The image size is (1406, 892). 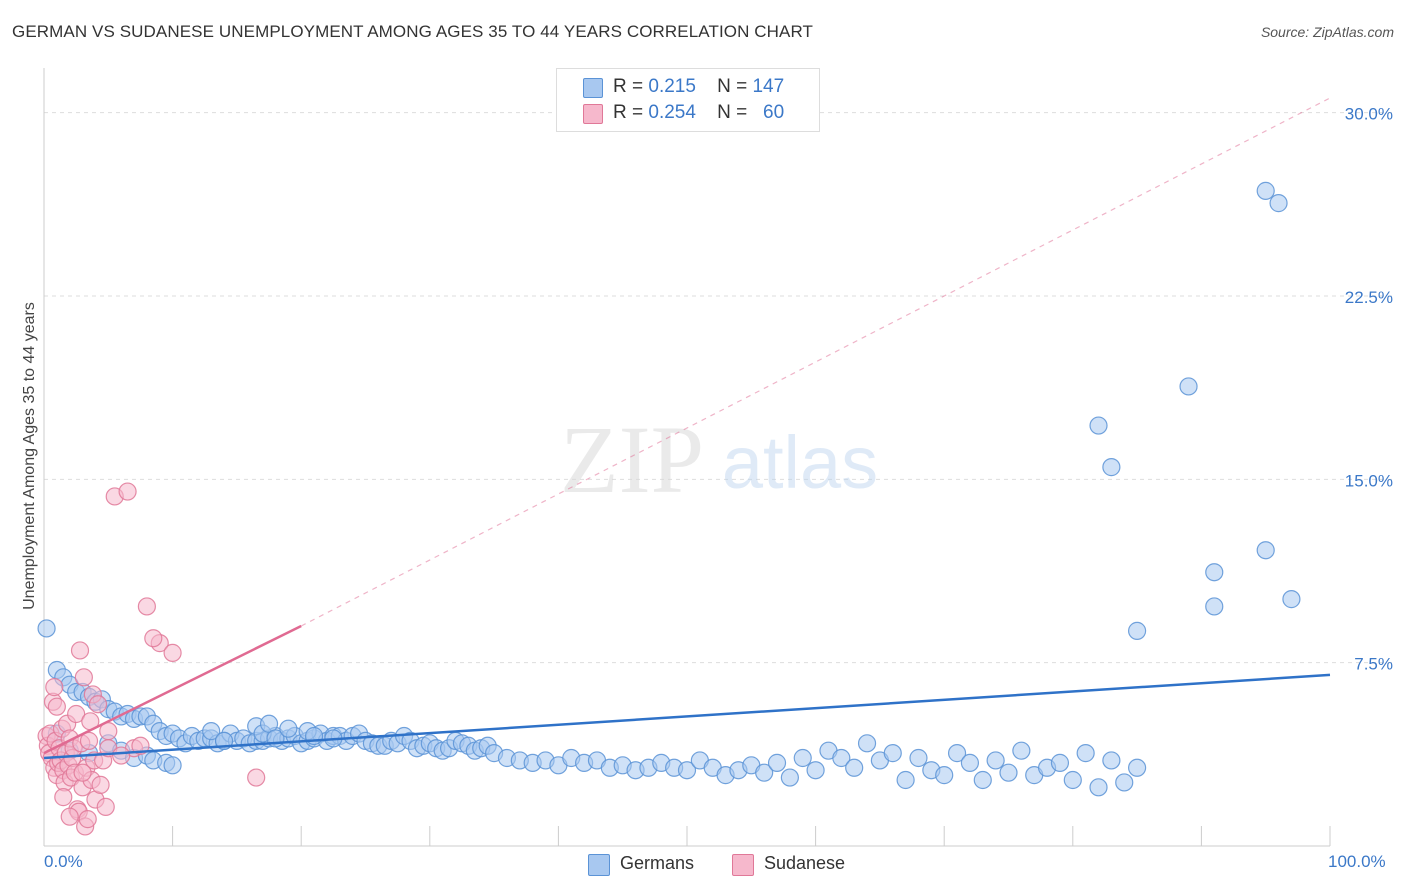 I want to click on y-tick-label: 30.0%, so click(x=1369, y=114).